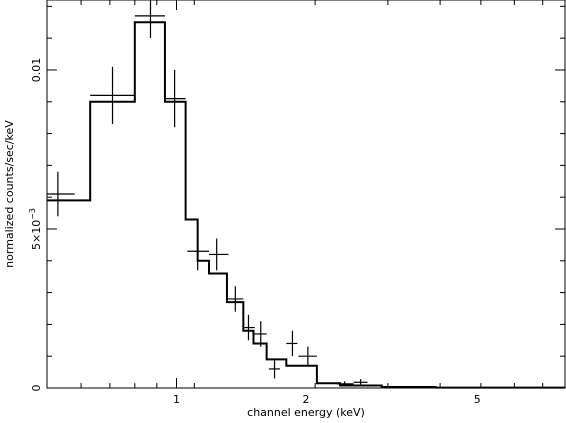  Describe the element at coordinates (35, 229) in the screenshot. I see `y-tick-label: 5×10−3` at that location.